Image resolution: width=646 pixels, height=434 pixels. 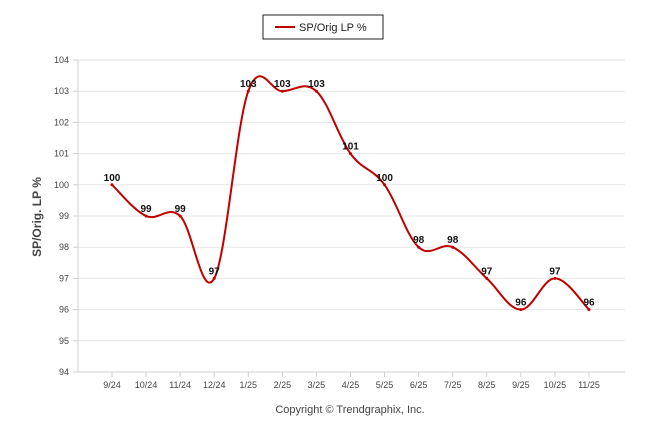 I want to click on x-tick-label: 9/25, so click(x=521, y=385).